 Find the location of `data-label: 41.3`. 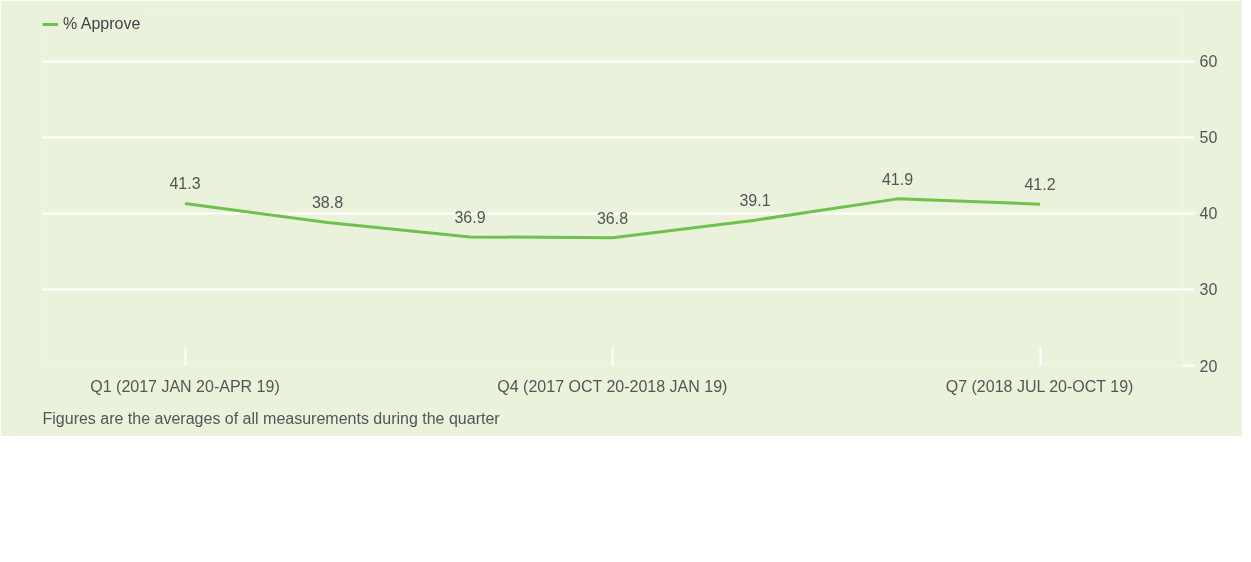

data-label: 41.3 is located at coordinates (185, 184).